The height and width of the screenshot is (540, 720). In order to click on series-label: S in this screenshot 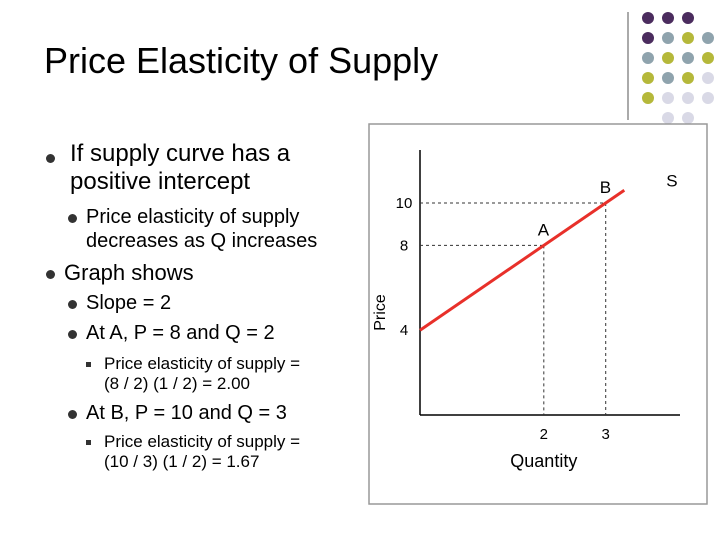, I will do `click(671, 180)`.